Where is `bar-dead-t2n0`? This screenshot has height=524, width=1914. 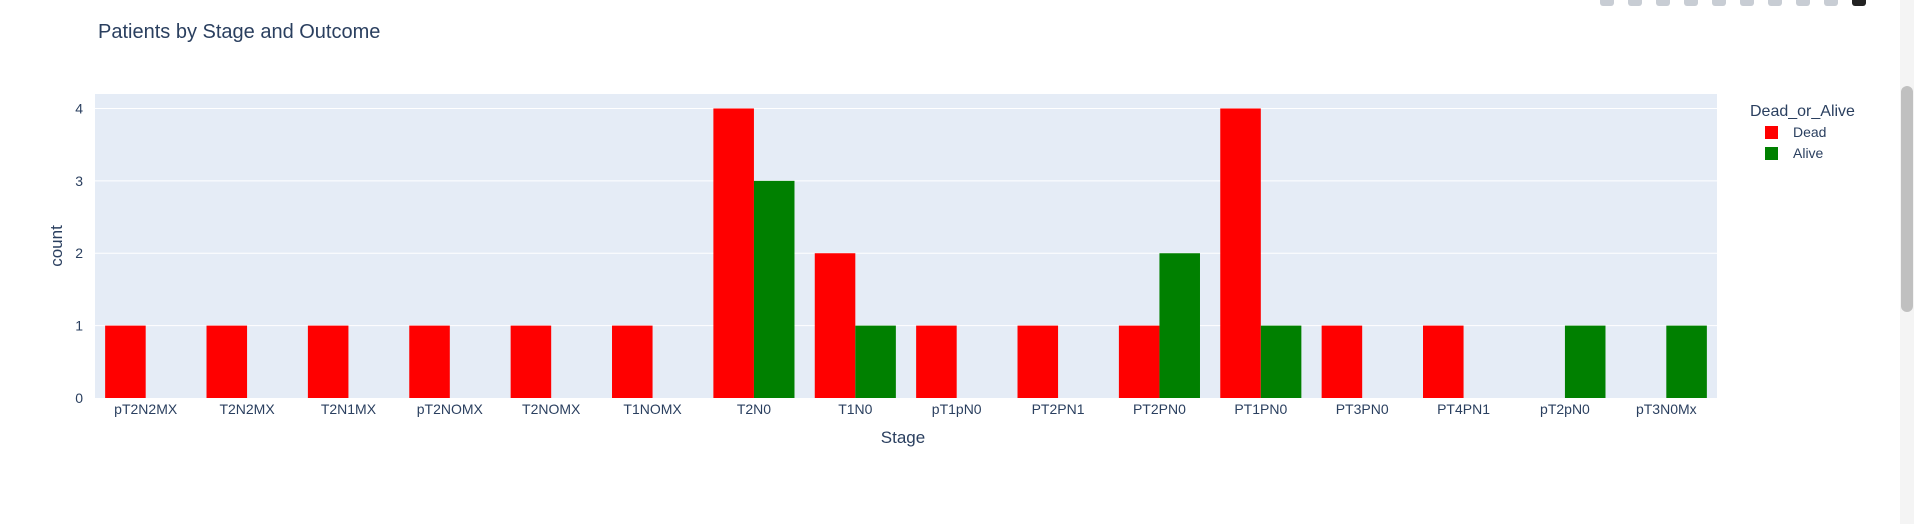
bar-dead-t2n0 is located at coordinates (733, 253).